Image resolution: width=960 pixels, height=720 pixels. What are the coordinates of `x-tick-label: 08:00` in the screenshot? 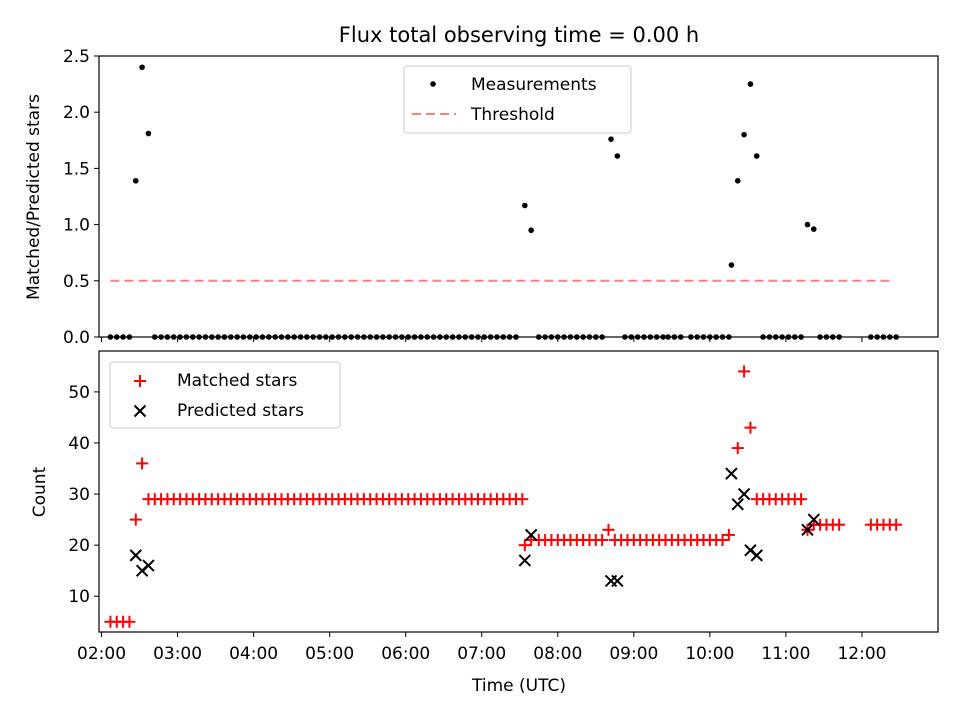 It's located at (557, 654).